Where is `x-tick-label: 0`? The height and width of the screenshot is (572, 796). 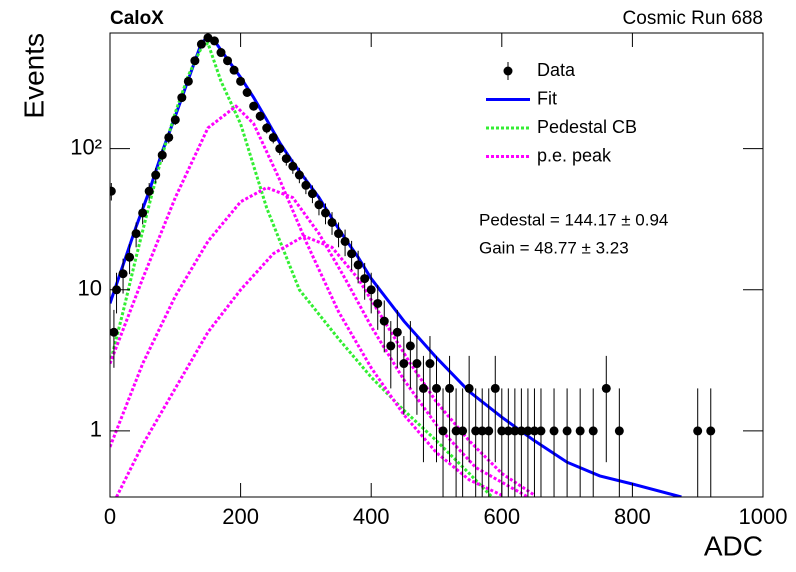
x-tick-label: 0 is located at coordinates (110, 516).